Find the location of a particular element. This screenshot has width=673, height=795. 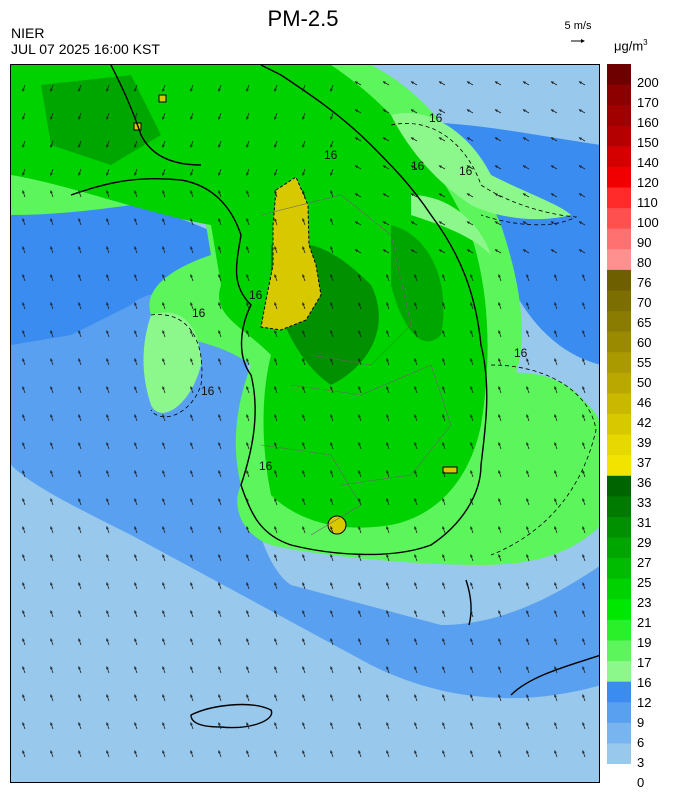

zone-dark-green-north is located at coordinates (101, 120).